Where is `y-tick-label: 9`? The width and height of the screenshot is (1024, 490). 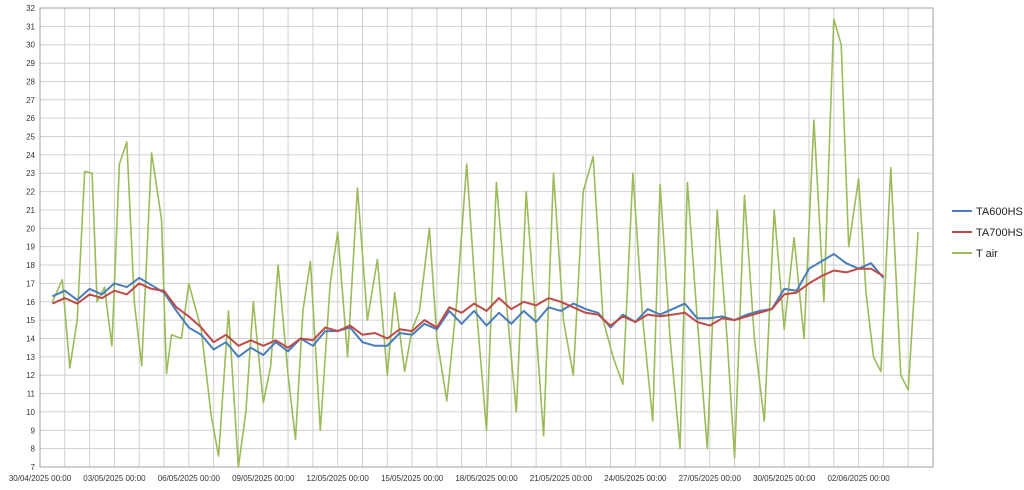
y-tick-label: 9 is located at coordinates (33, 430).